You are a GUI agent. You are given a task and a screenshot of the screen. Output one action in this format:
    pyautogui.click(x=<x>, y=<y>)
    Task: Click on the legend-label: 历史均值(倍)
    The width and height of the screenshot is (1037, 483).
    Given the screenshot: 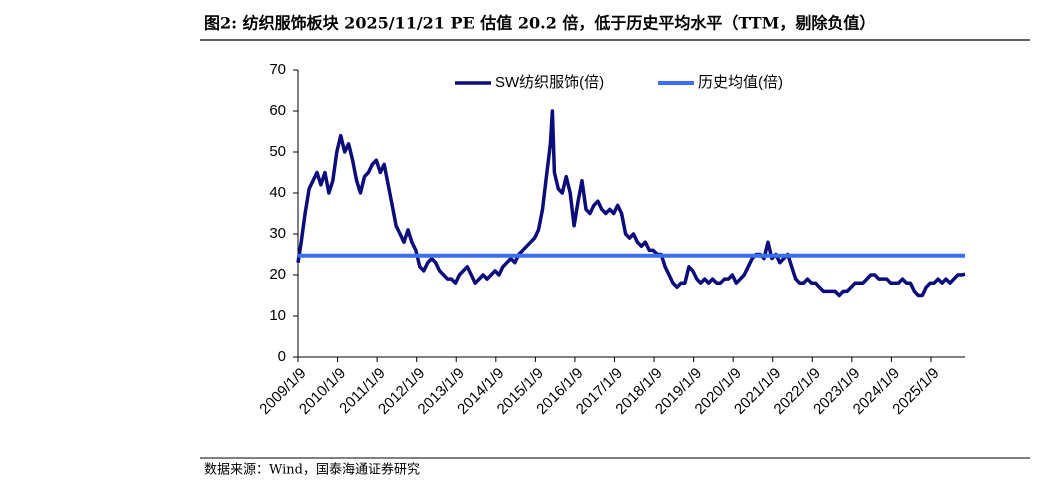 What is the action you would take?
    pyautogui.click(x=740, y=82)
    